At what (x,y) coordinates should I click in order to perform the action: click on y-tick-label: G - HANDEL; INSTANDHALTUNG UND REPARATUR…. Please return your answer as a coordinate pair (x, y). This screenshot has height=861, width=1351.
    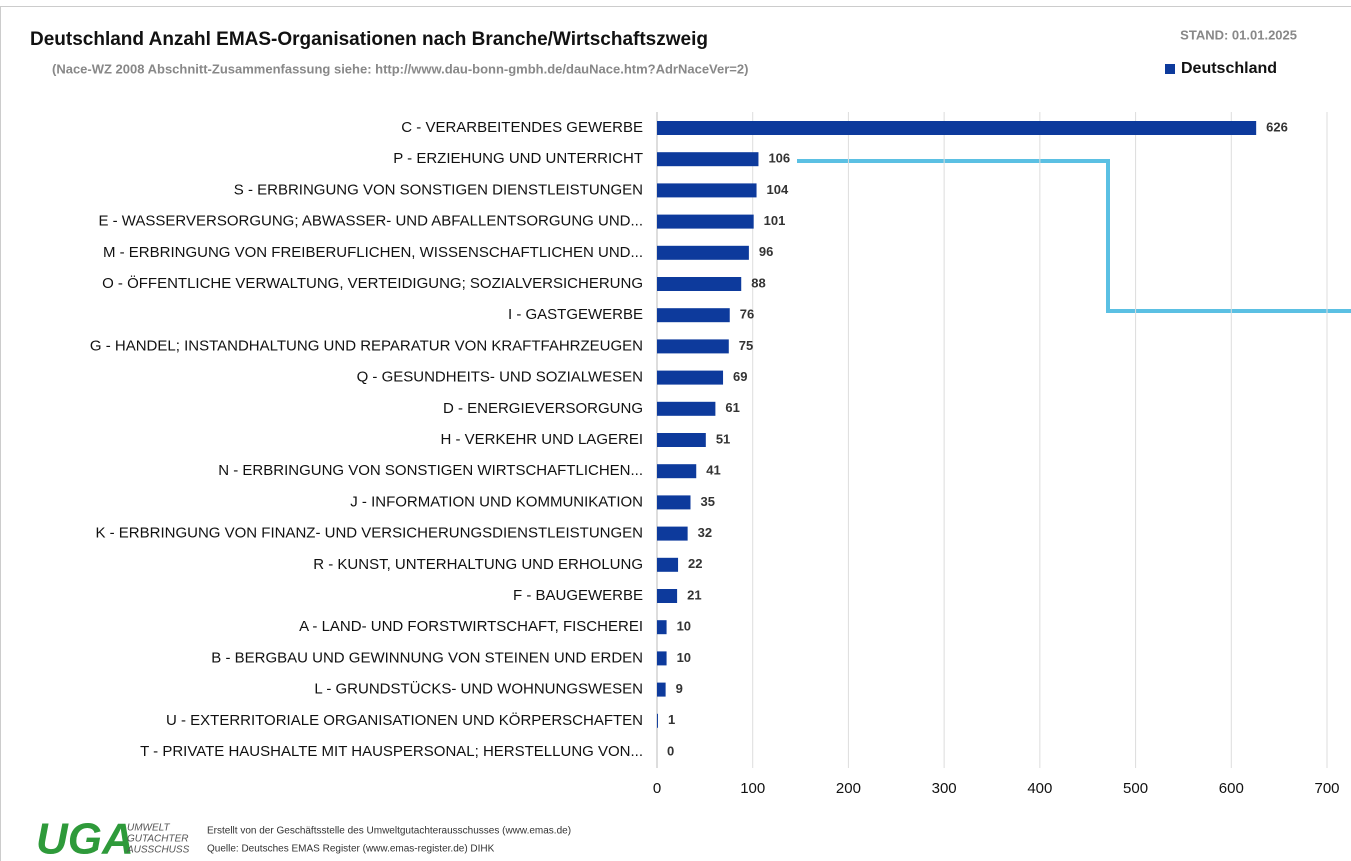
    Looking at the image, I should click on (366, 345).